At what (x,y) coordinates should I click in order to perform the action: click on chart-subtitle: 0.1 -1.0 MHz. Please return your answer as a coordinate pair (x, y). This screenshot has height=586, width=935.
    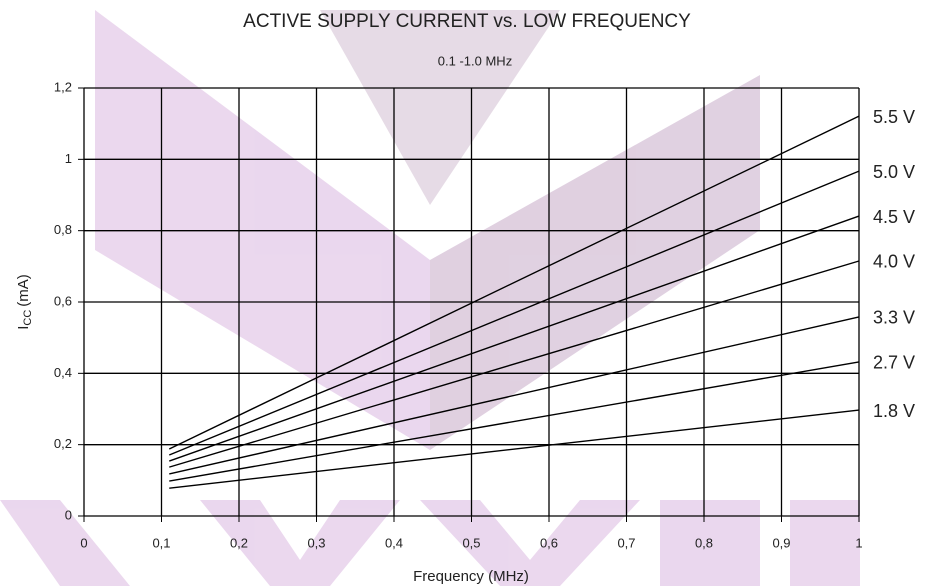
    Looking at the image, I should click on (475, 60).